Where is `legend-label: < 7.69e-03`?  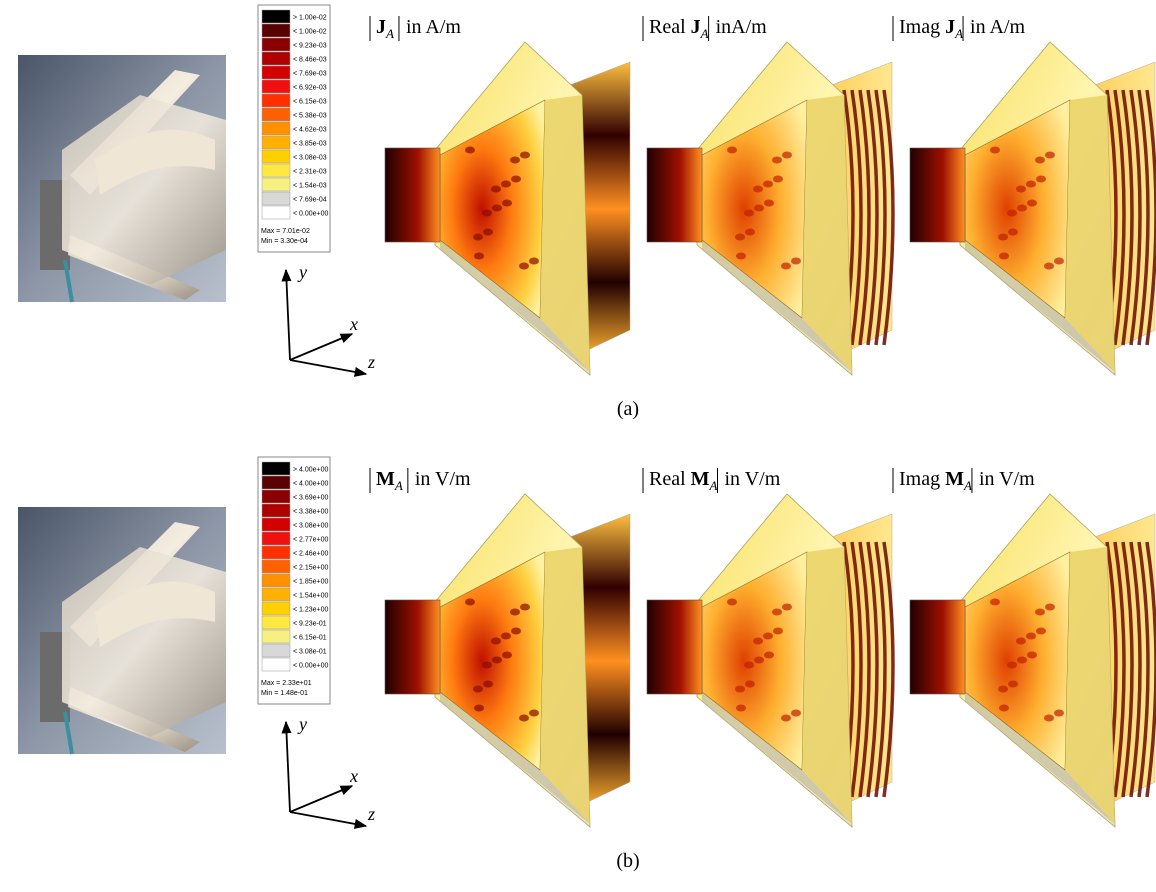
legend-label: < 7.69e-03 is located at coordinates (310, 74).